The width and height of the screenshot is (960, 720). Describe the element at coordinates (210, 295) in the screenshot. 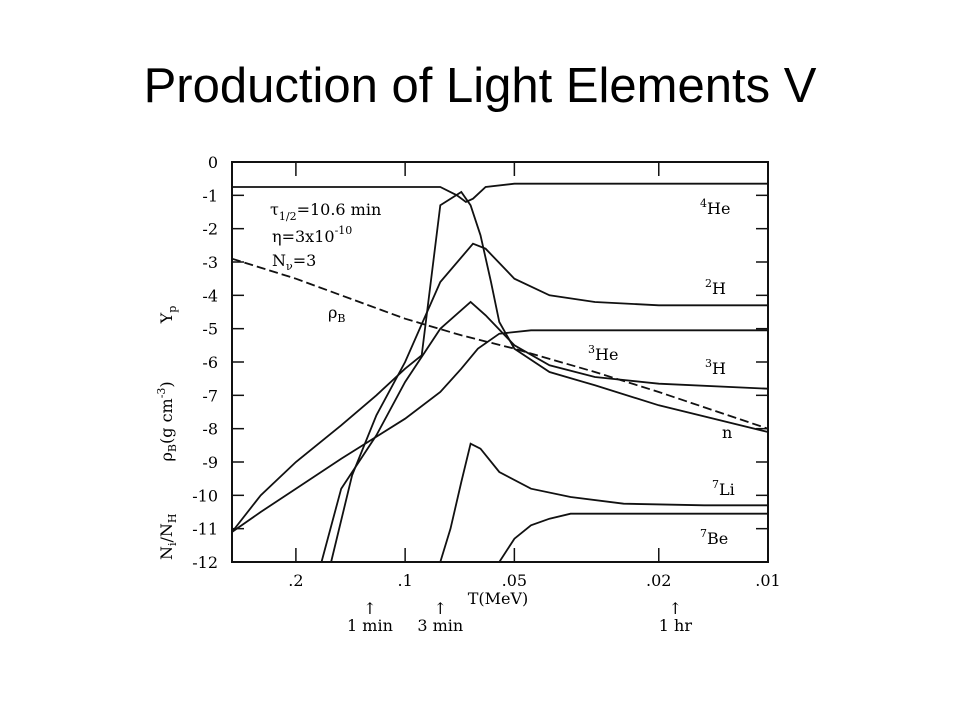

I see `y-tick-label: -4` at that location.